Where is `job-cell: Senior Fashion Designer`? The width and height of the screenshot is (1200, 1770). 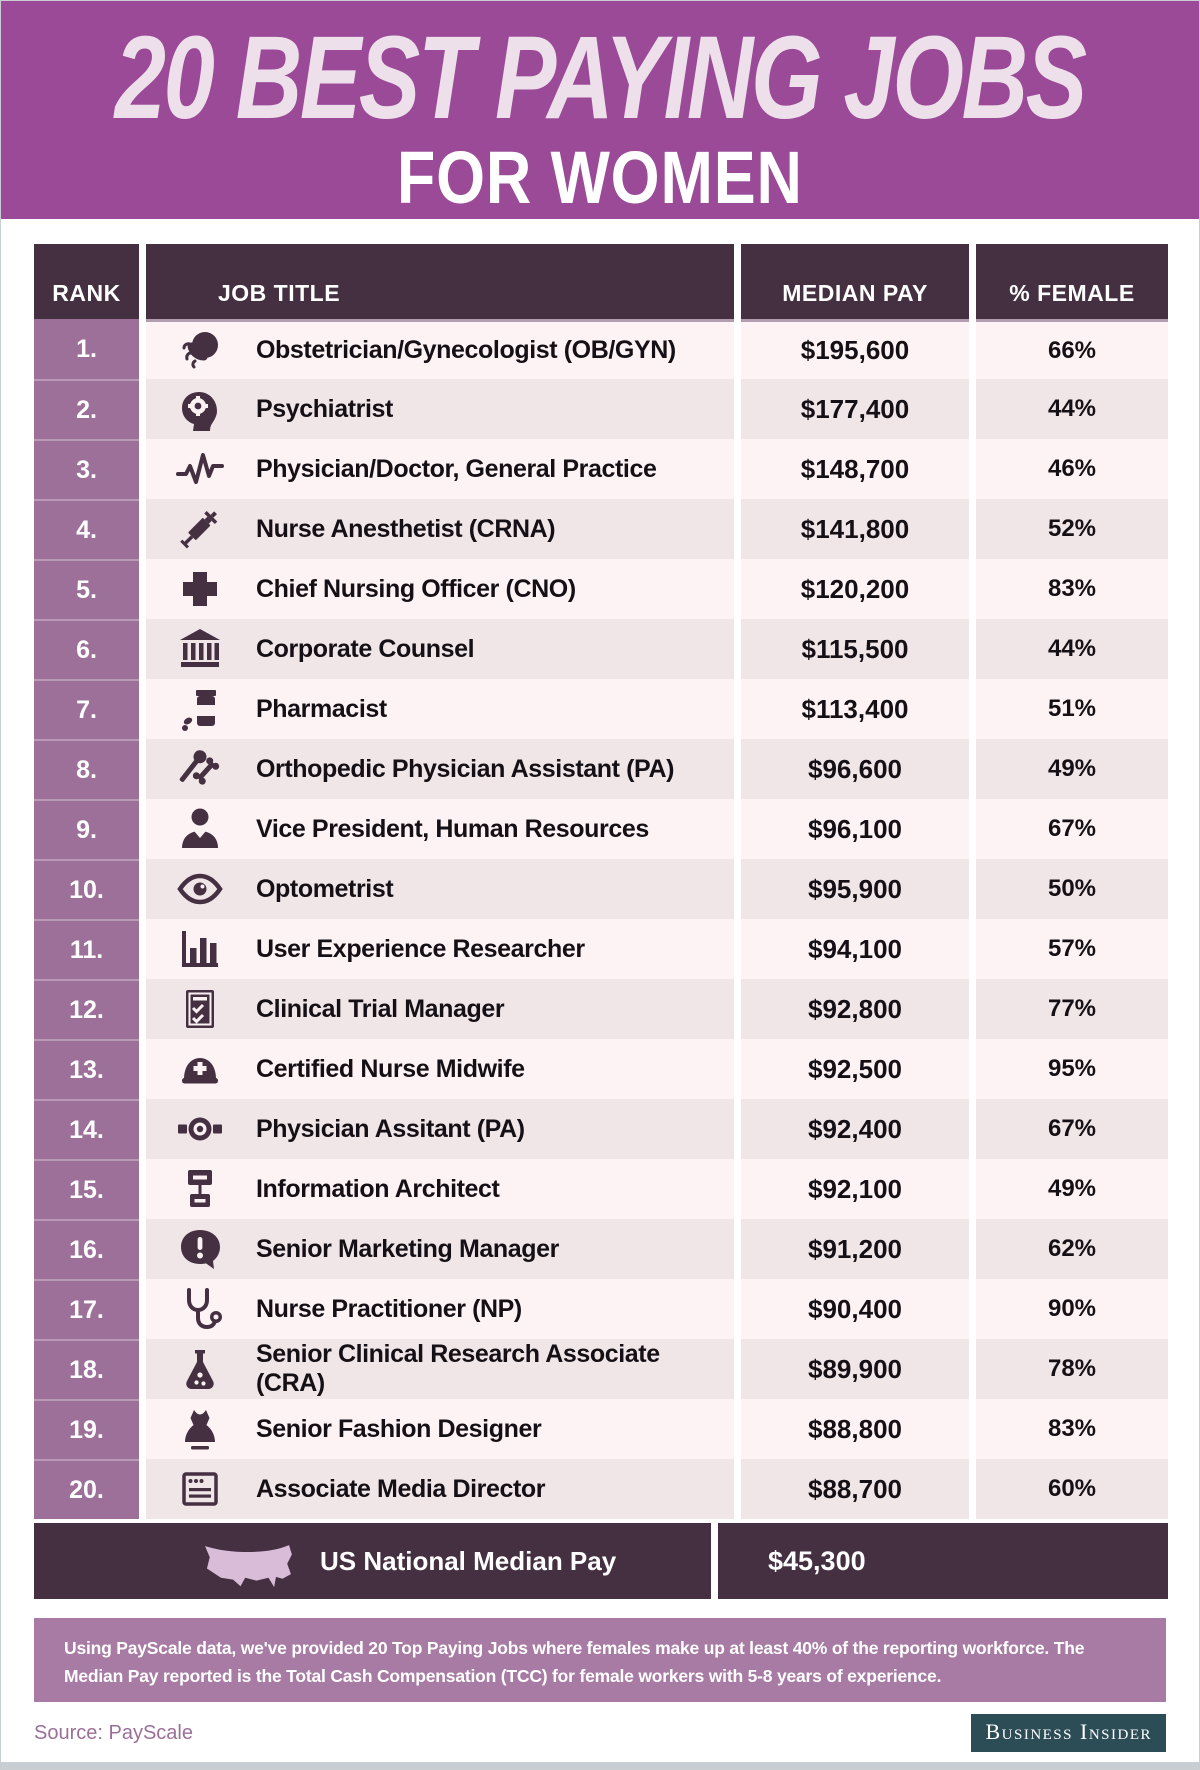
job-cell: Senior Fashion Designer is located at coordinates (440, 1429).